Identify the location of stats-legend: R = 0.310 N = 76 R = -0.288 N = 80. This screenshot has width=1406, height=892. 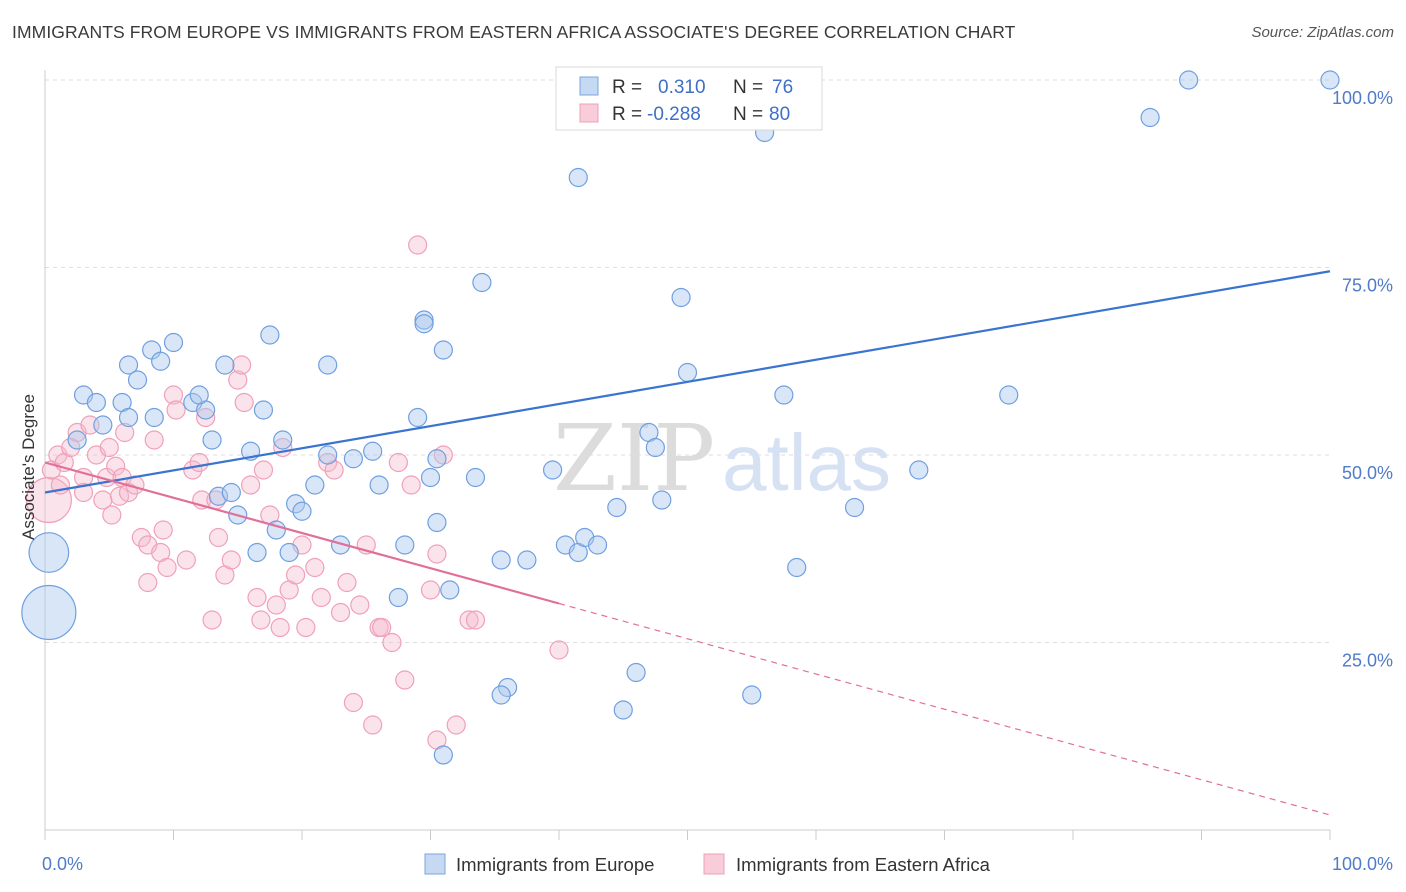
(689, 98).